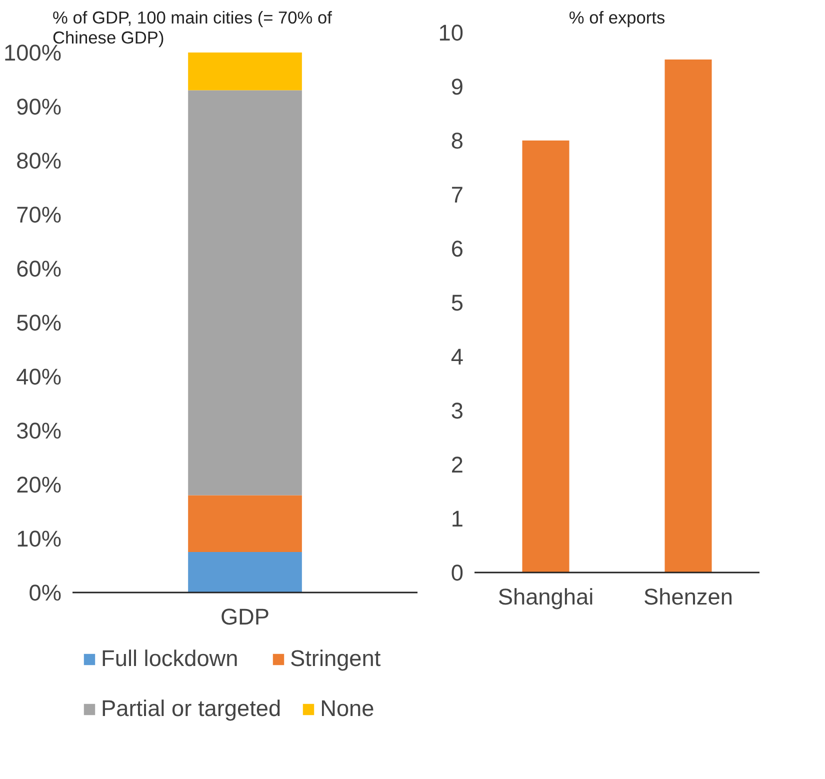  What do you see at coordinates (457, 141) in the screenshot?
I see `y-tick-label: 8` at bounding box center [457, 141].